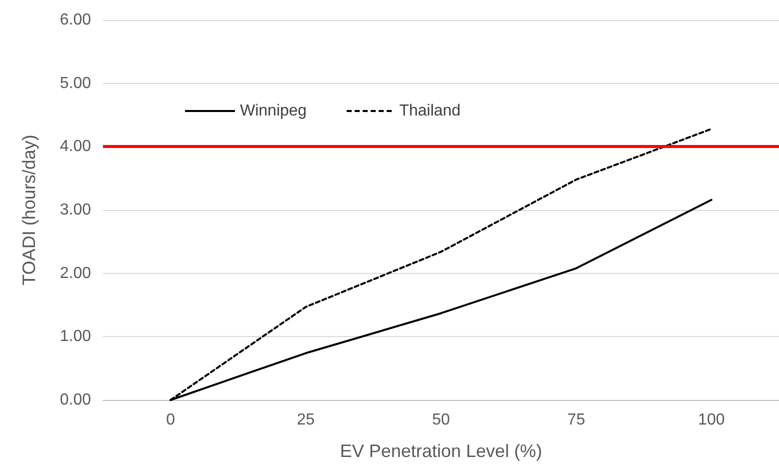 This screenshot has width=779, height=473. What do you see at coordinates (76, 147) in the screenshot?
I see `y-tick-label: 4.00` at bounding box center [76, 147].